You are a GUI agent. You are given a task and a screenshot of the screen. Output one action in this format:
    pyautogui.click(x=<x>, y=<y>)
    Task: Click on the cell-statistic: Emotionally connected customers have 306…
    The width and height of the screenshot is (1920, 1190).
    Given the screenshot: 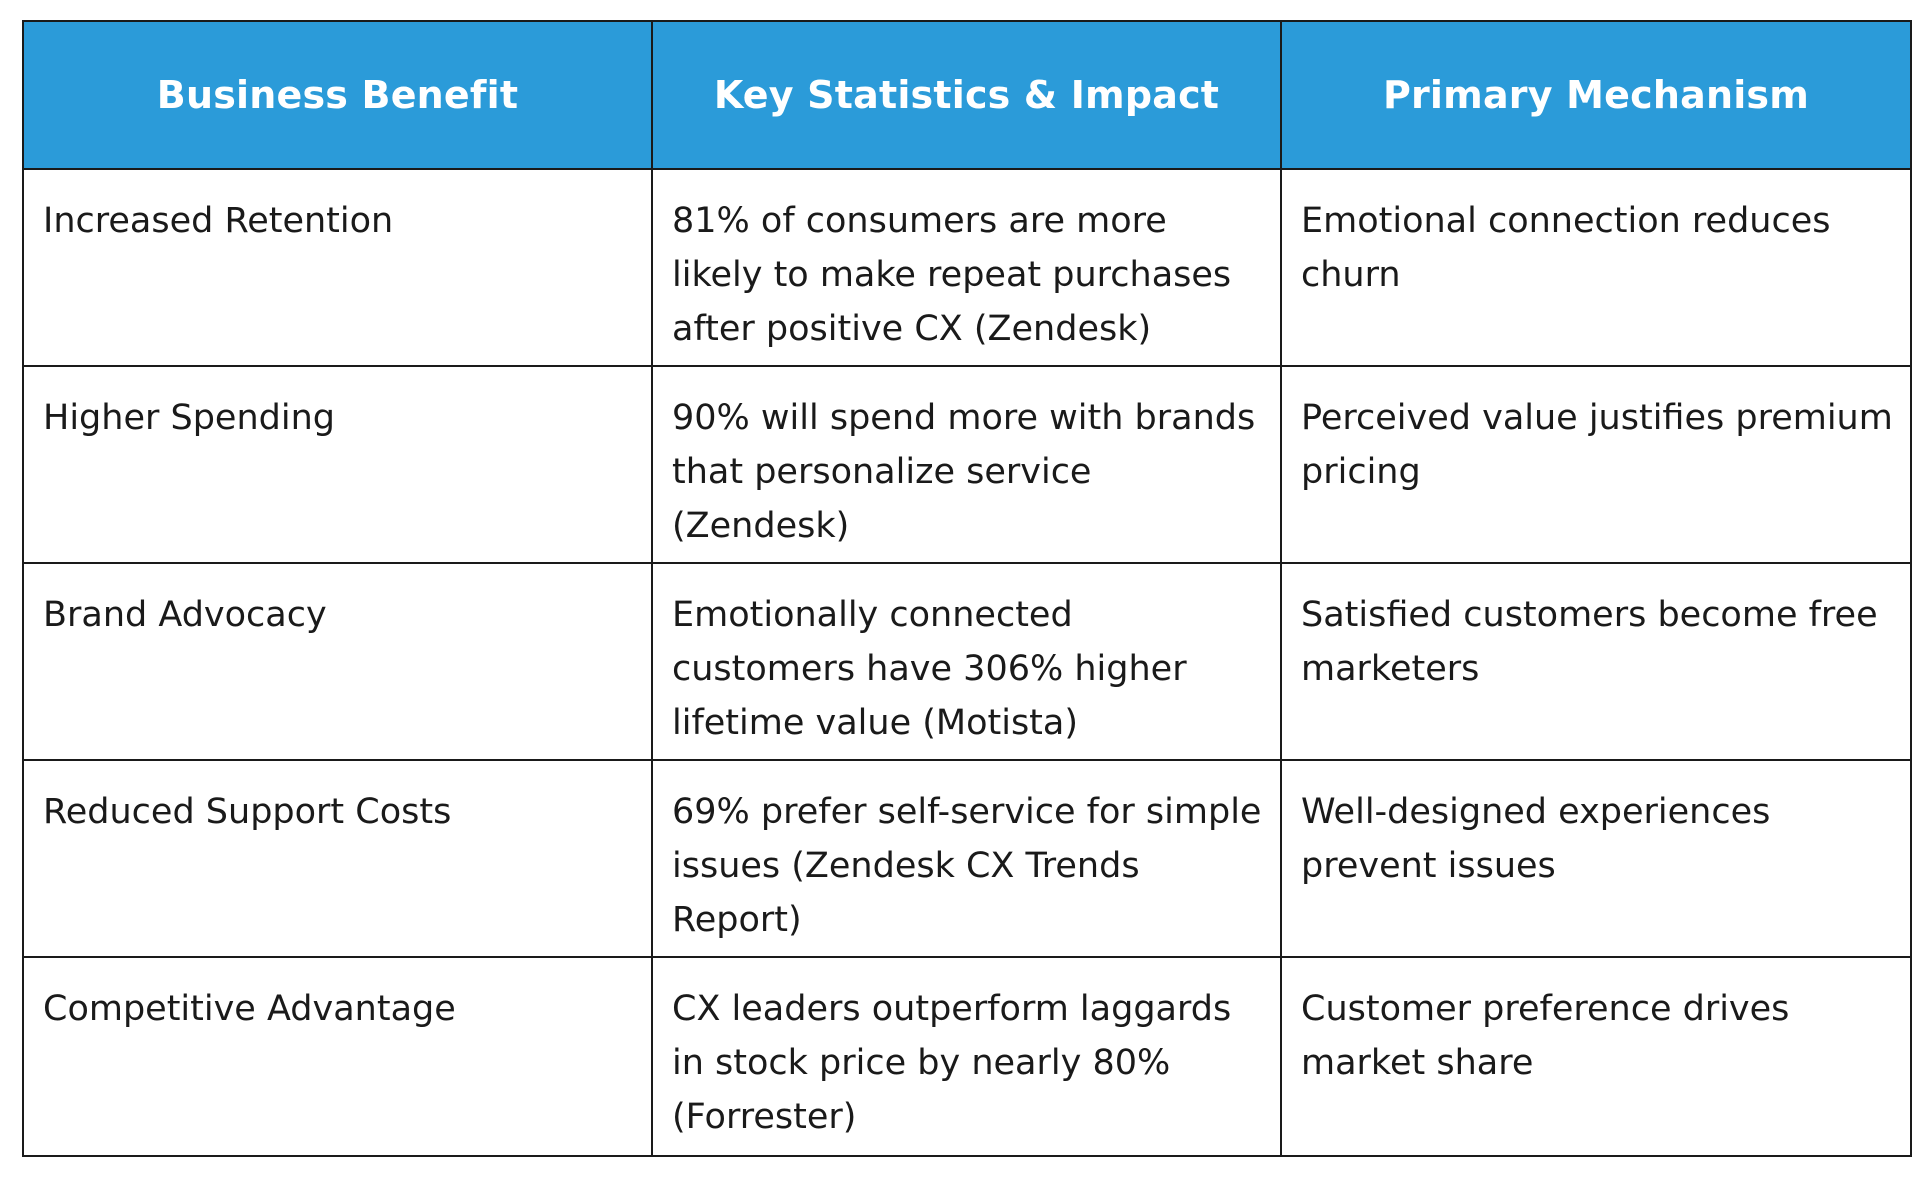 What is the action you would take?
    pyautogui.click(x=966, y=661)
    